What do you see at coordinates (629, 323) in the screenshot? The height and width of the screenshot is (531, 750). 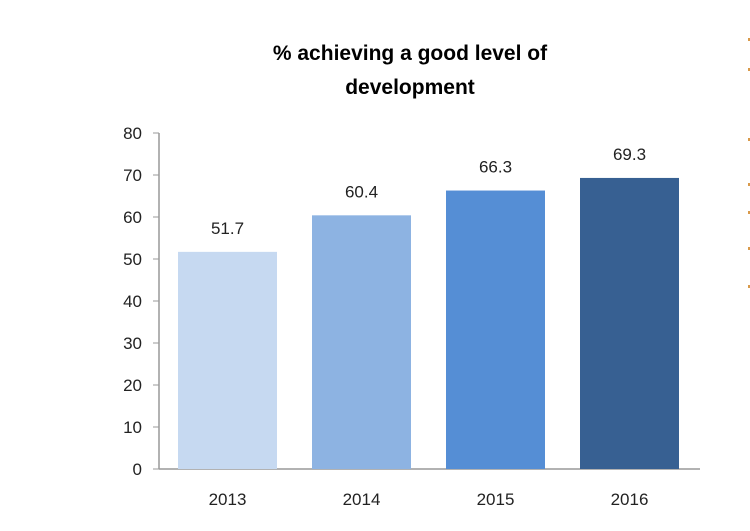 I see `bar-2016` at bounding box center [629, 323].